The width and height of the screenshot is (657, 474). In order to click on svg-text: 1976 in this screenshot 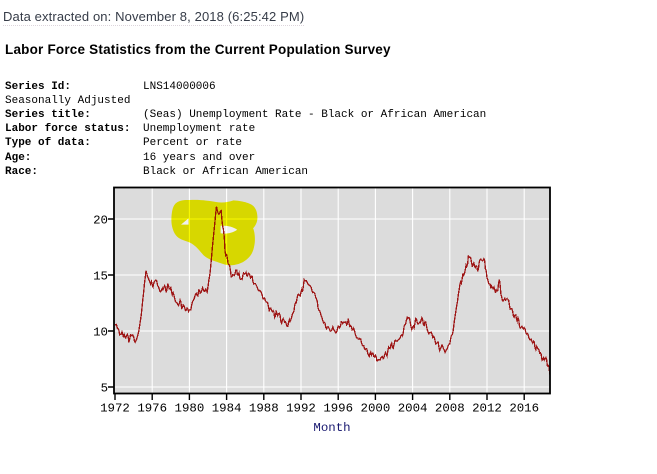, I will do `click(152, 409)`.